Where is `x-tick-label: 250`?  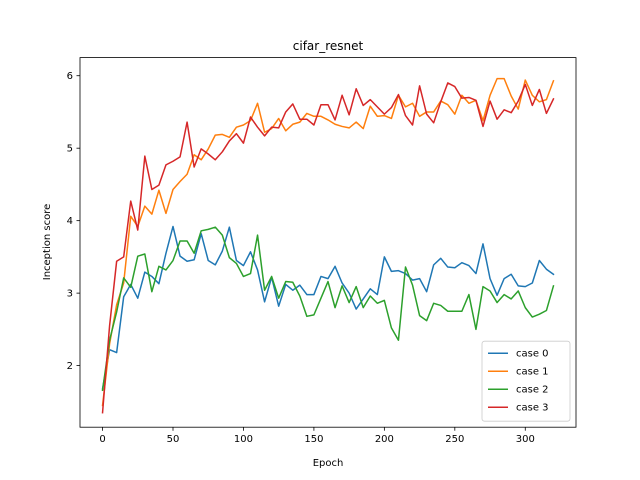 x-tick-label: 250 is located at coordinates (454, 439).